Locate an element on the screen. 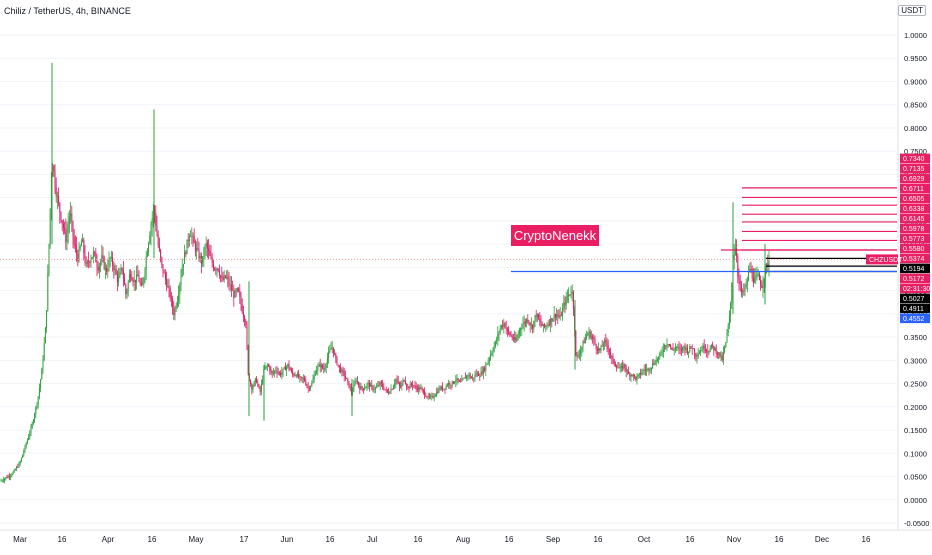  price-label-text: 0.4911 is located at coordinates (913, 309).